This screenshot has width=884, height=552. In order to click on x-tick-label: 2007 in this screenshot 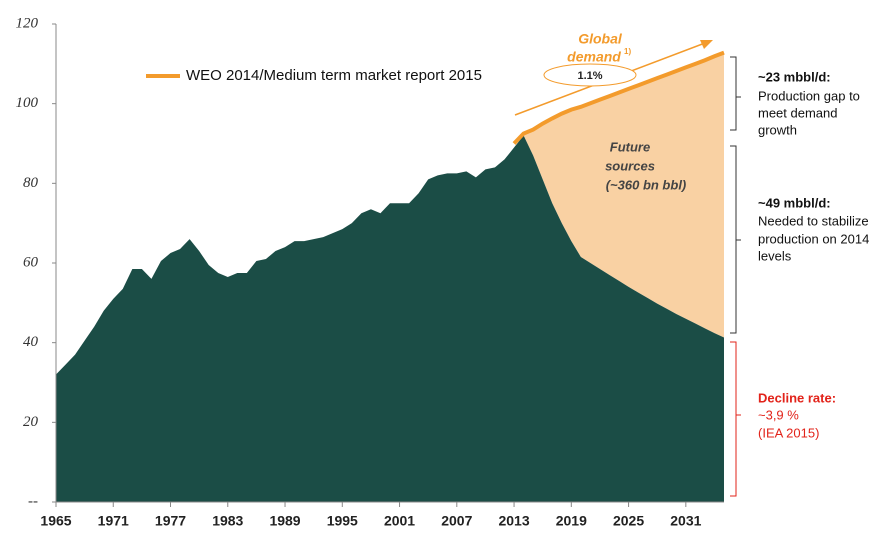, I will do `click(456, 521)`.